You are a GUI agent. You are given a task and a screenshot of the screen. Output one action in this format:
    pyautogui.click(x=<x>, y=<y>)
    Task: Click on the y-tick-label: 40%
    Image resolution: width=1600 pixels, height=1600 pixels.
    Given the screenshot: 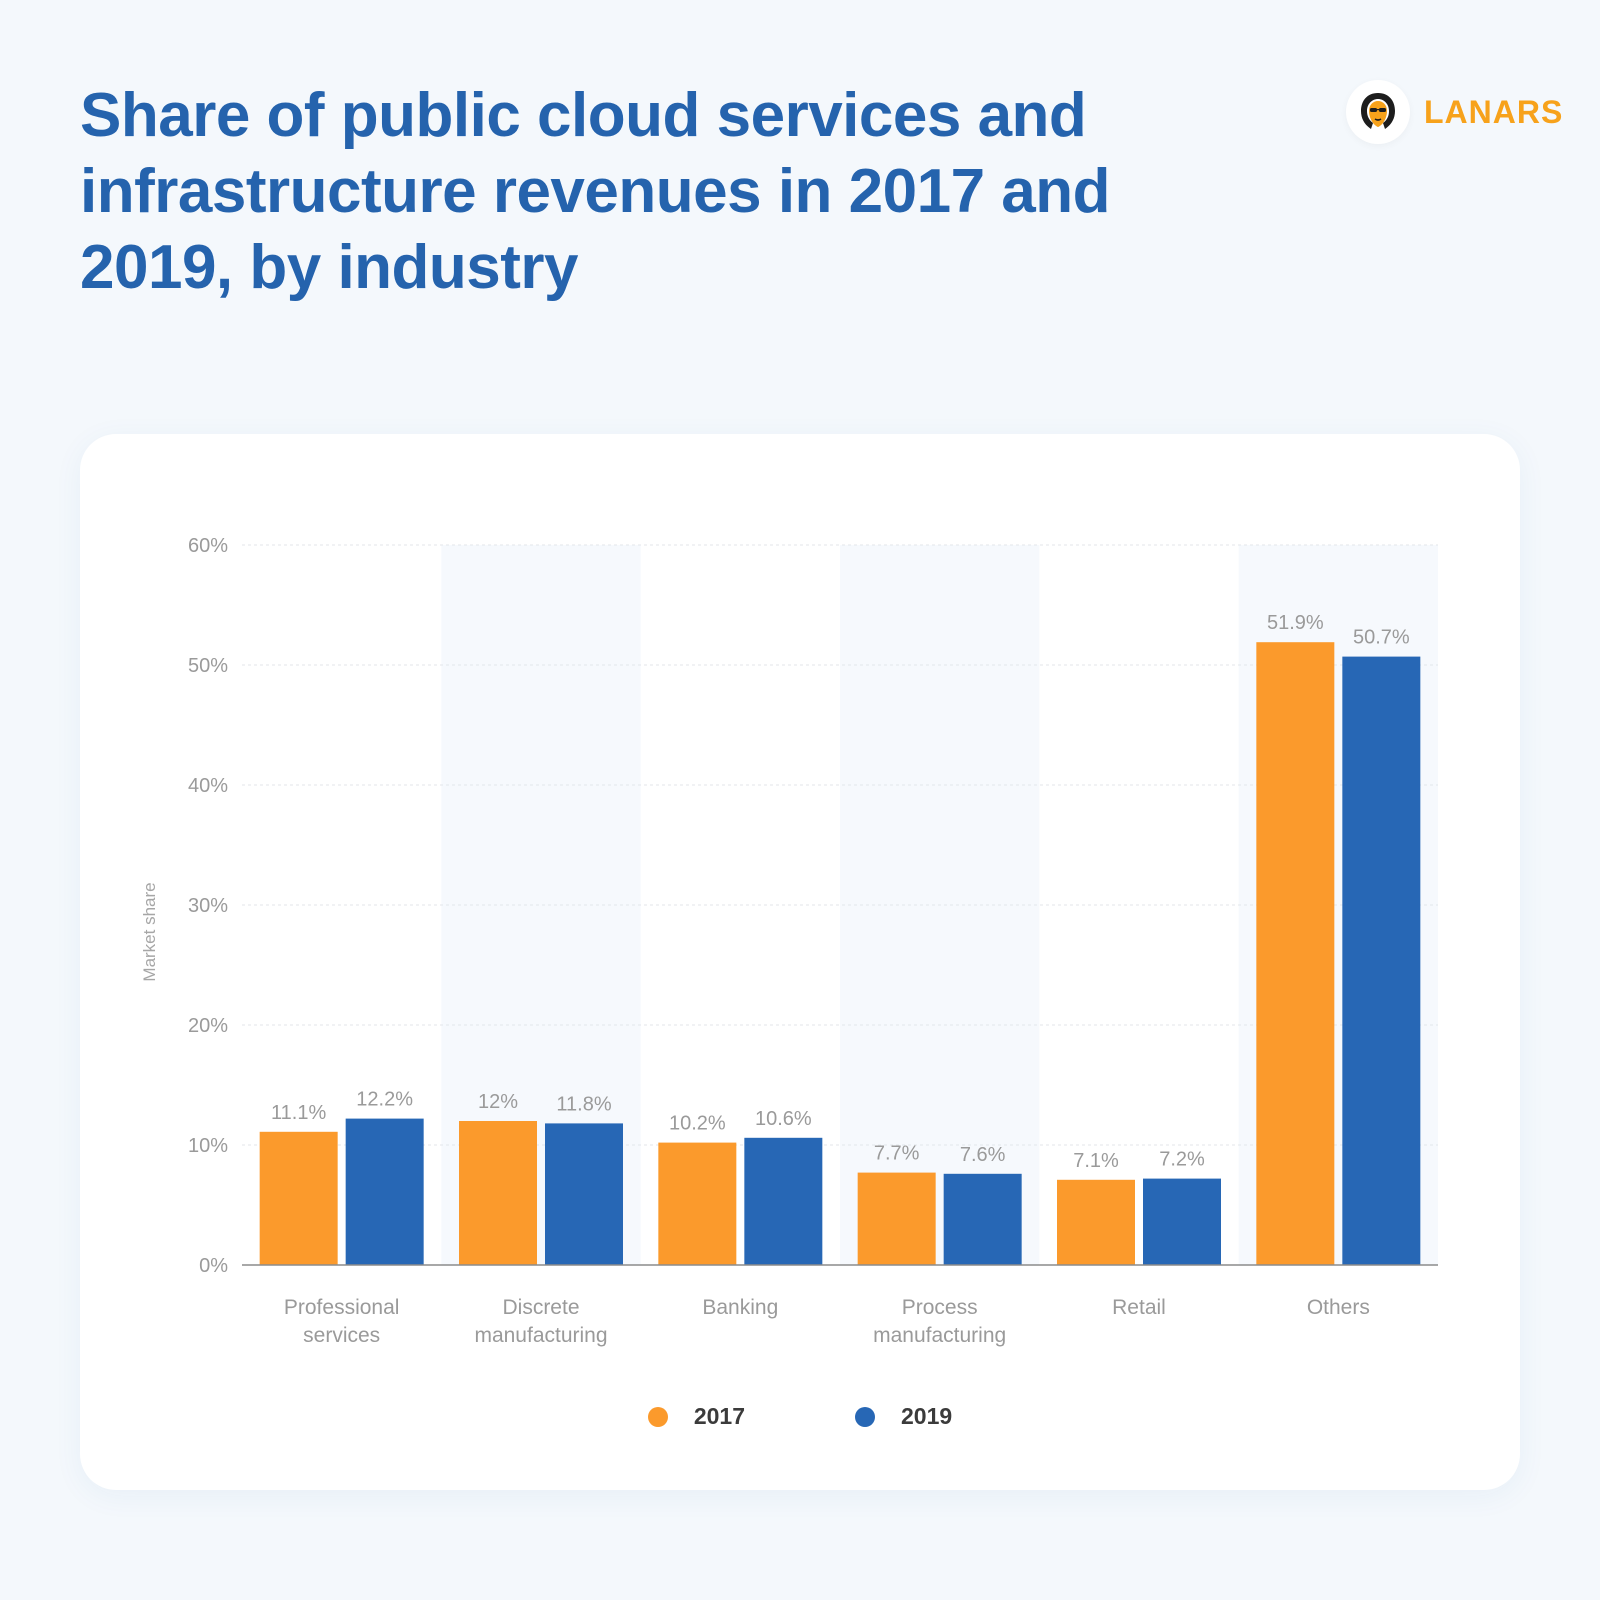 What is the action you would take?
    pyautogui.click(x=208, y=786)
    